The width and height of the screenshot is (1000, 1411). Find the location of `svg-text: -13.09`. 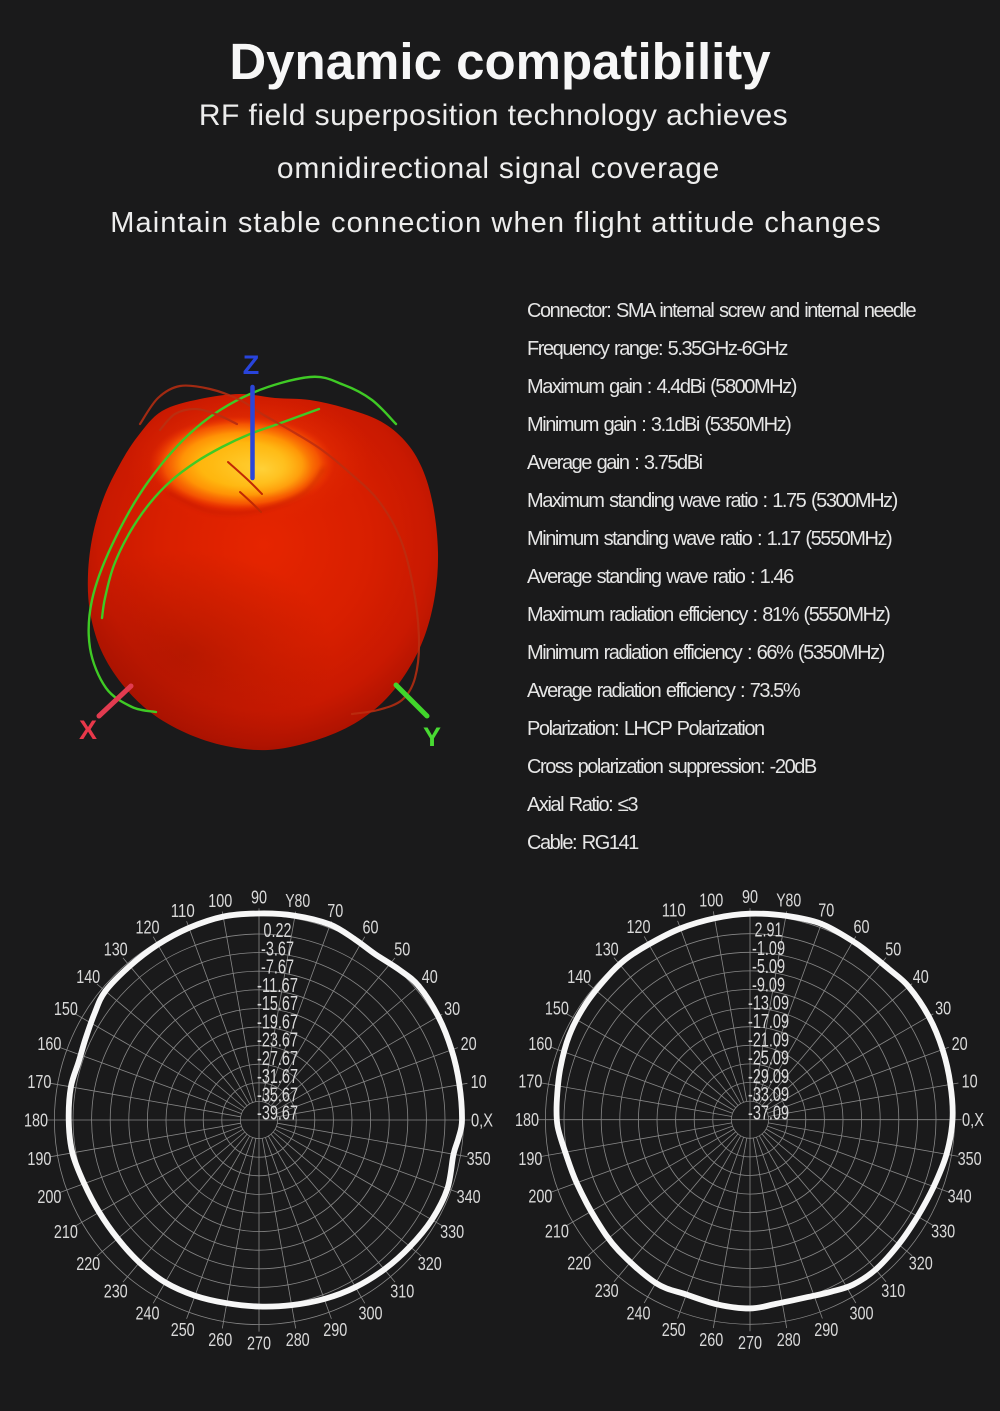

svg-text: -13.09 is located at coordinates (768, 1004).